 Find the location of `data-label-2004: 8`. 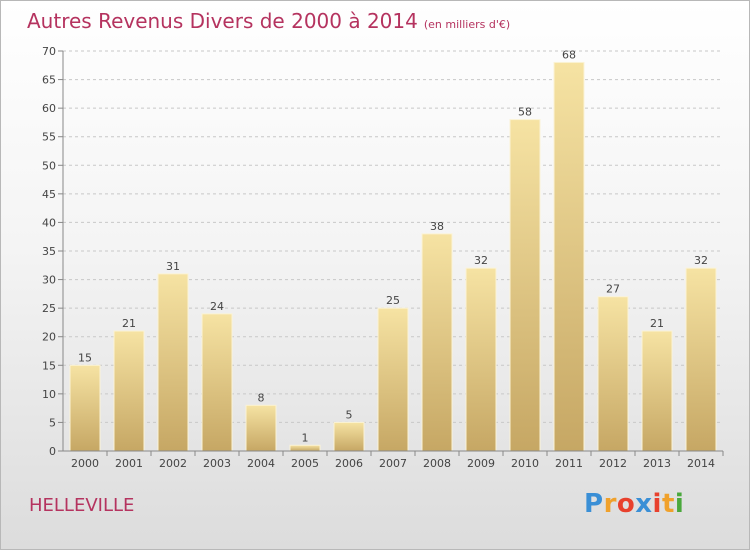

data-label-2004: 8 is located at coordinates (261, 397).